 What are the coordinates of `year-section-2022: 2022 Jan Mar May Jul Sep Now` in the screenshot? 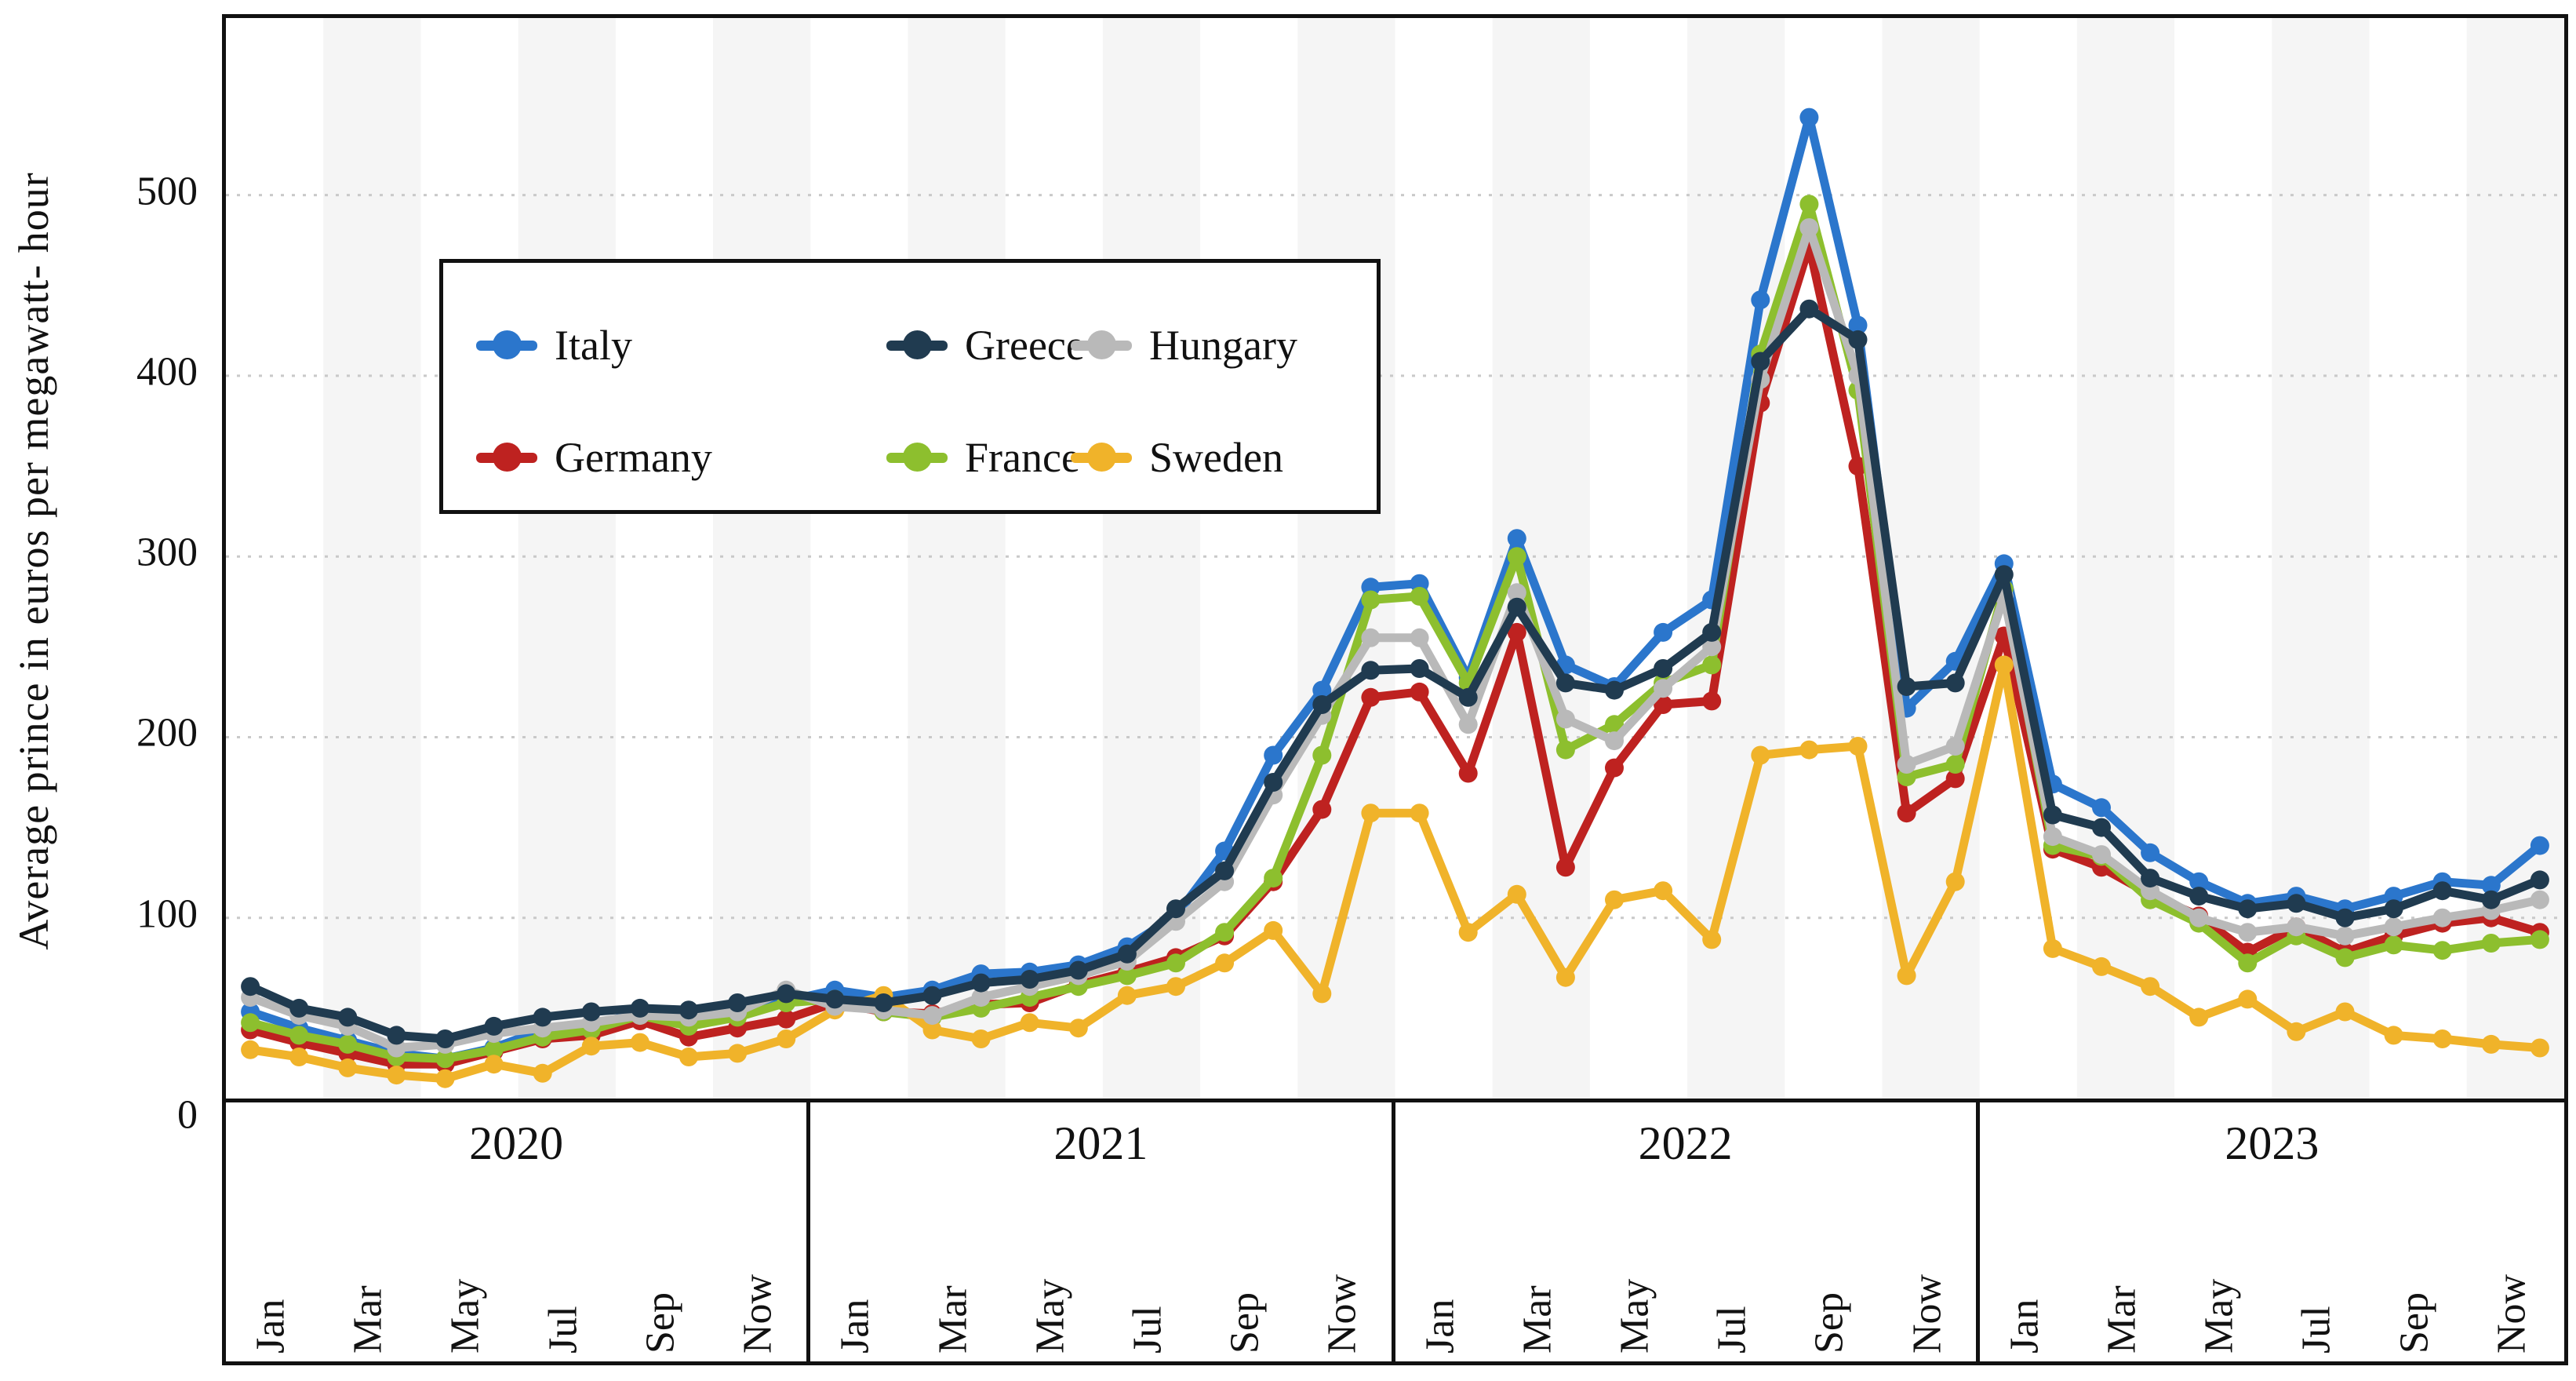 It's located at (1687, 1231).